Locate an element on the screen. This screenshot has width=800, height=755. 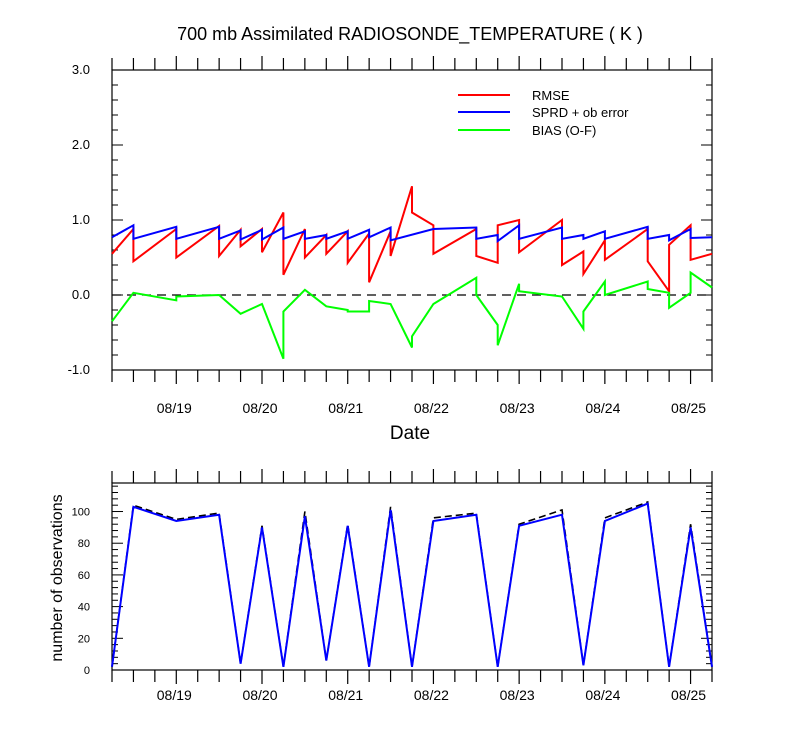
bottom-x-tick-label: 08/24 is located at coordinates (602, 695).